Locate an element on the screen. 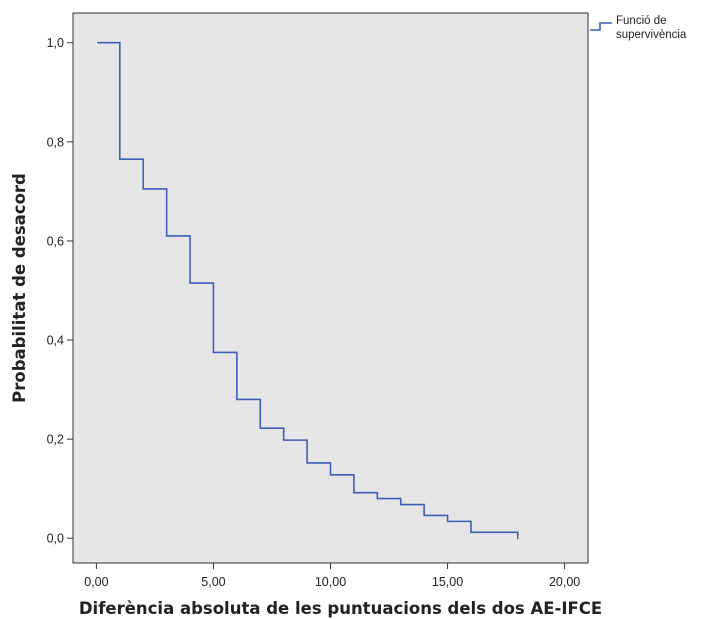  legend-step-symbol is located at coordinates (601, 26).